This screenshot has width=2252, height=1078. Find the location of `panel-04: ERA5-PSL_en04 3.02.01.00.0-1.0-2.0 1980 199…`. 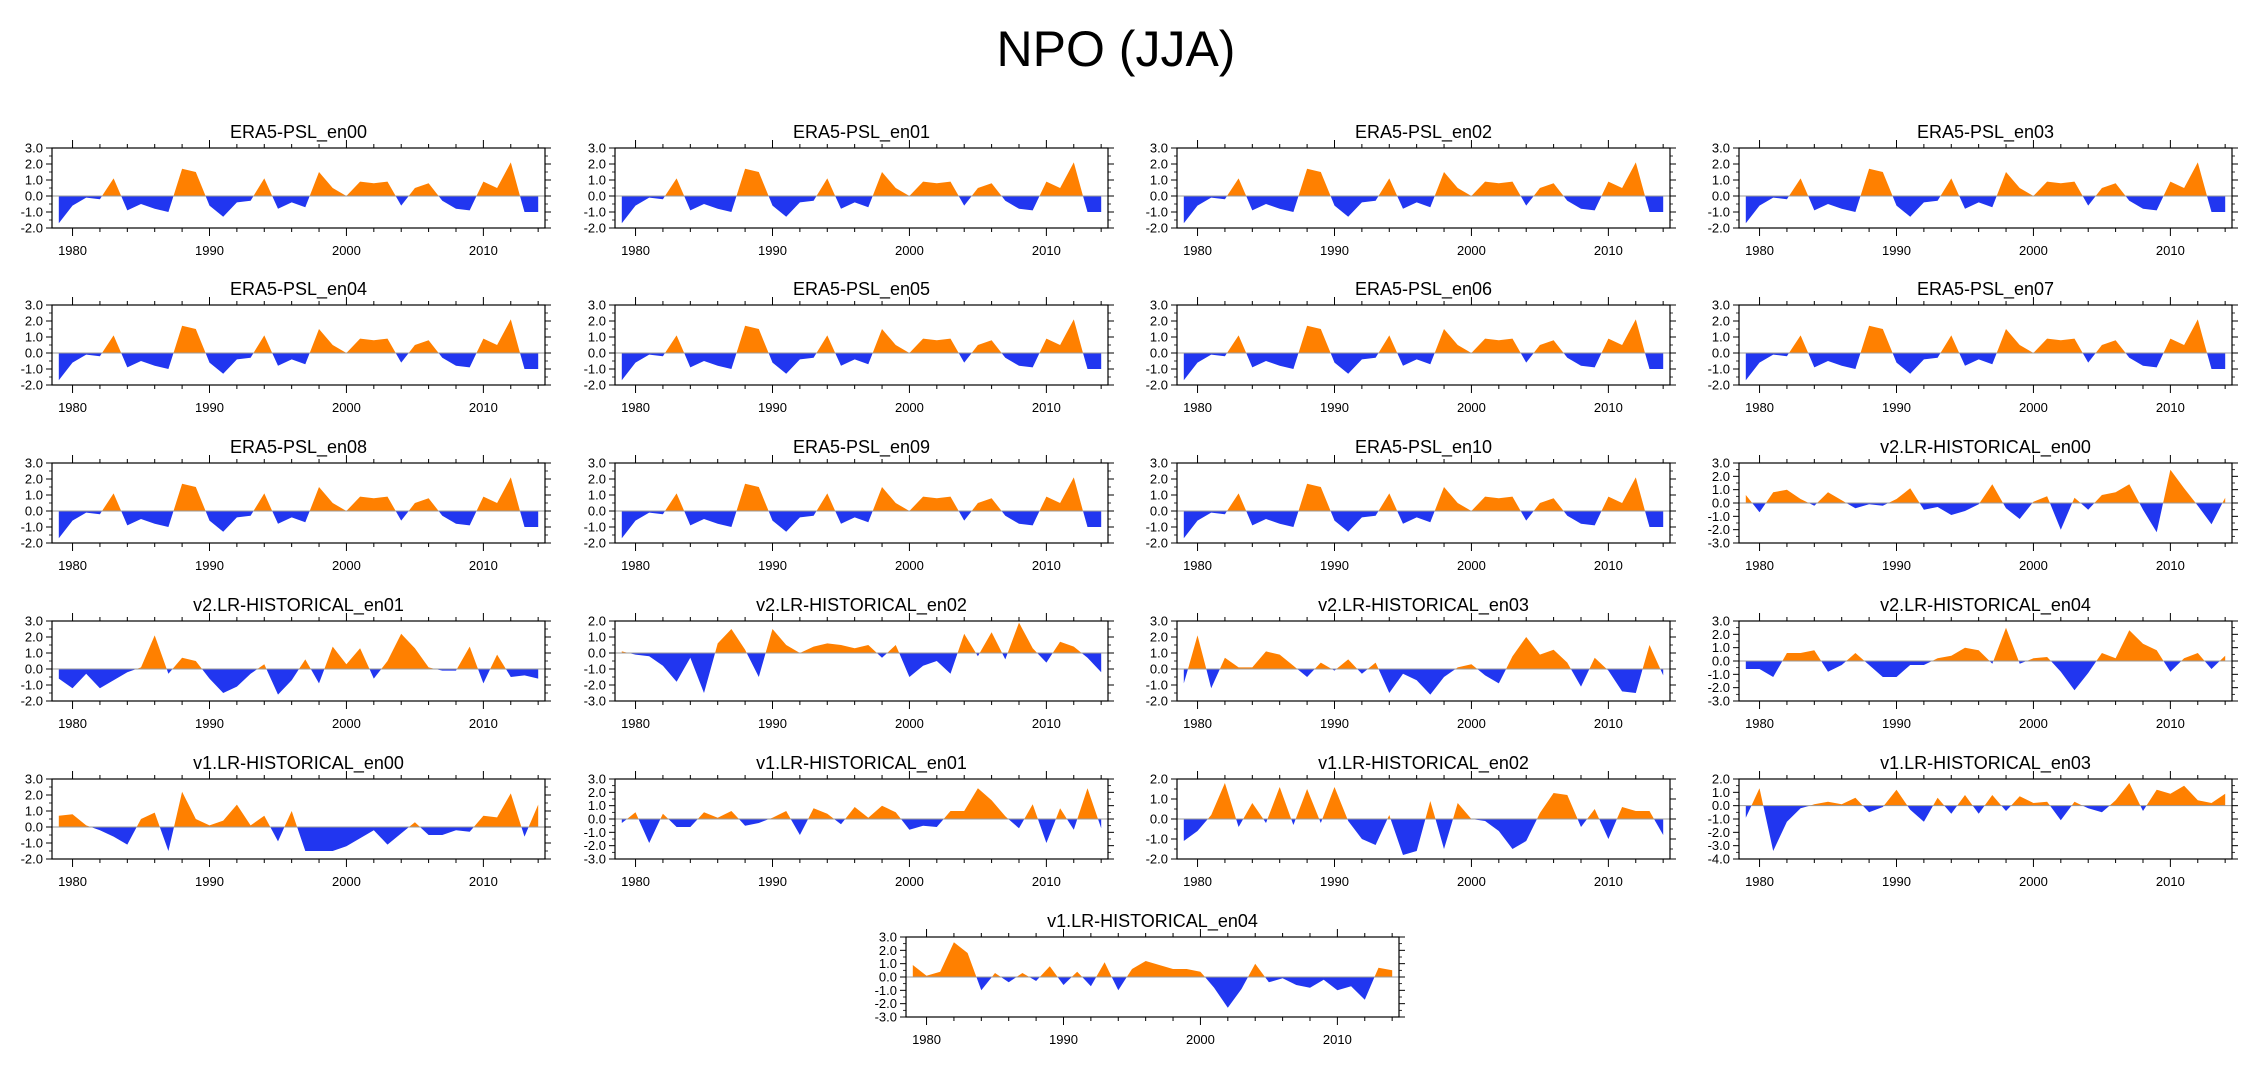

panel-04: ERA5-PSL_en04 3.02.01.00.0-1.0-2.0 1980 199… is located at coordinates (286, 347).